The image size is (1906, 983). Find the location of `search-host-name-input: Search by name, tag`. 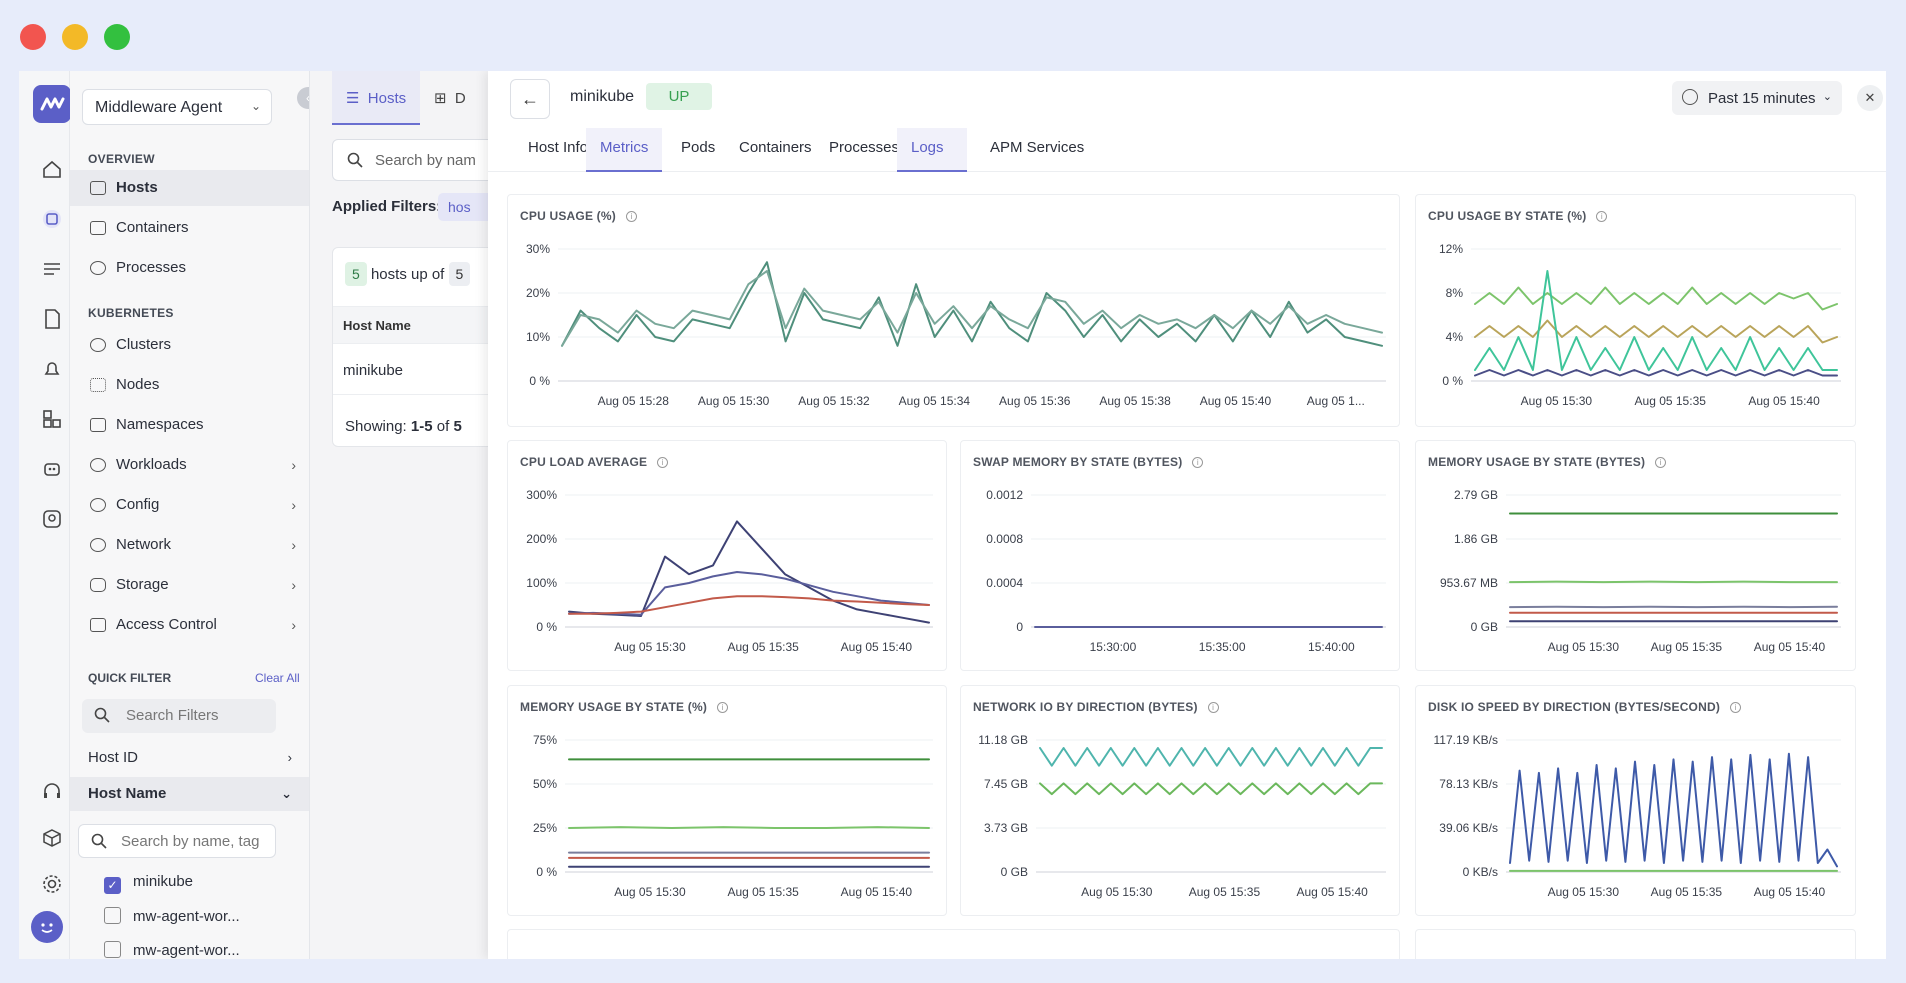

search-host-name-input: Search by name, tag is located at coordinates (177, 841).